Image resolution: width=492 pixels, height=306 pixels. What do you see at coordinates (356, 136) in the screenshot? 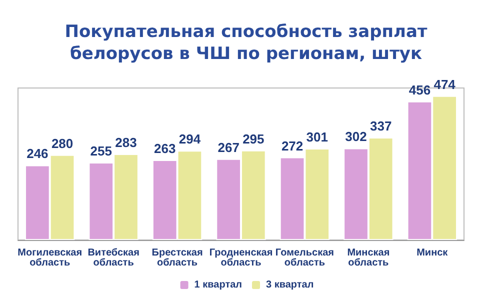
I see `data-label: 302` at bounding box center [356, 136].